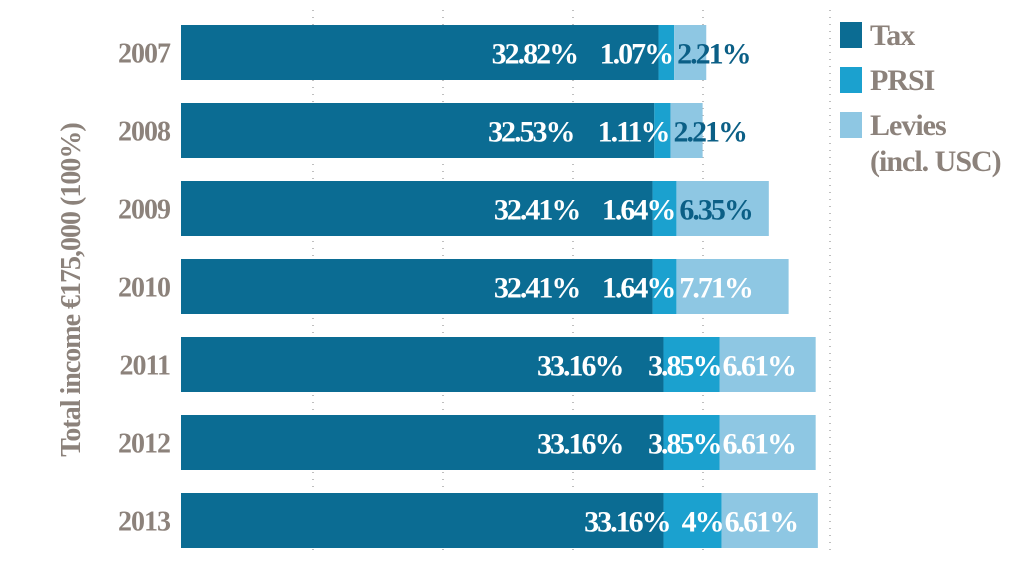 This screenshot has height=576, width=1024. Describe the element at coordinates (531, 132) in the screenshot. I see `data-label-tax: 32.53%` at that location.